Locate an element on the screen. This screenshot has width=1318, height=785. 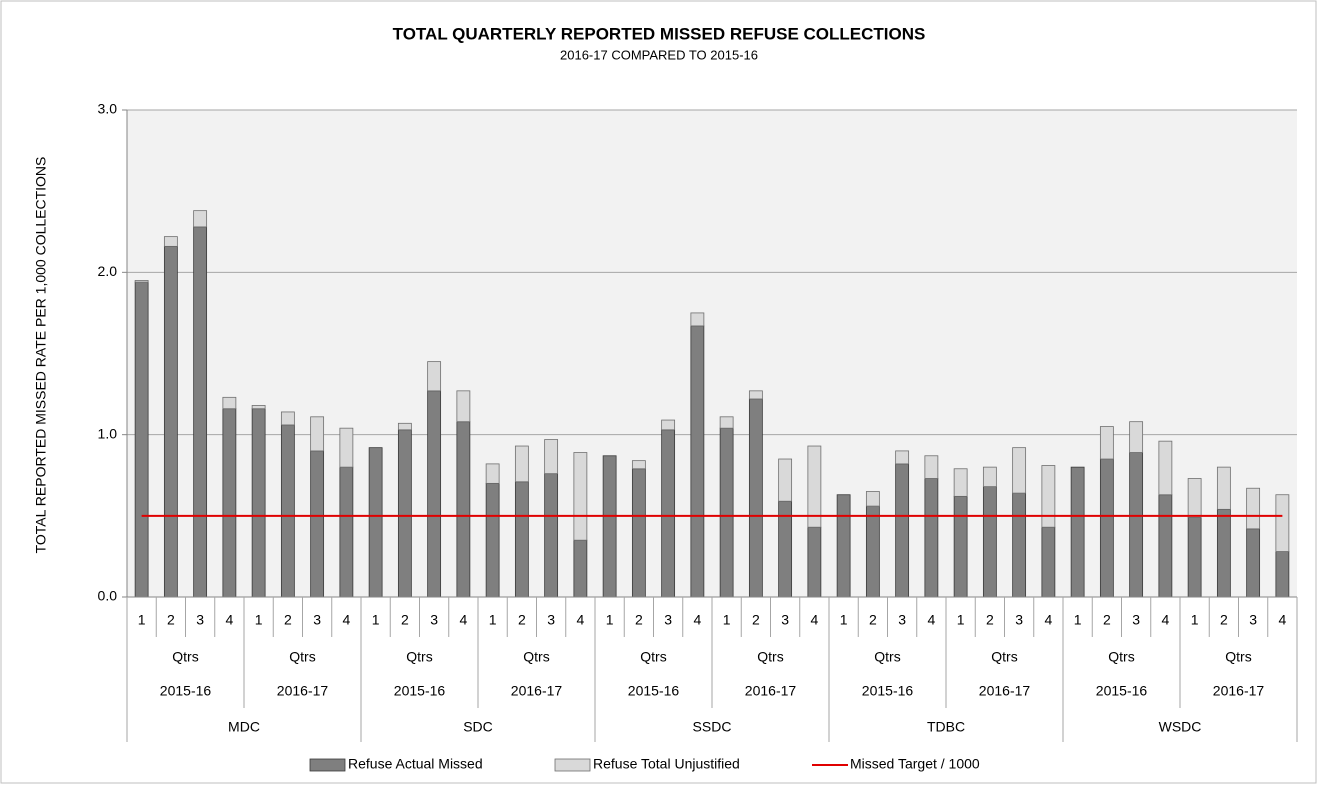
group-label: TDBC is located at coordinates (946, 727).